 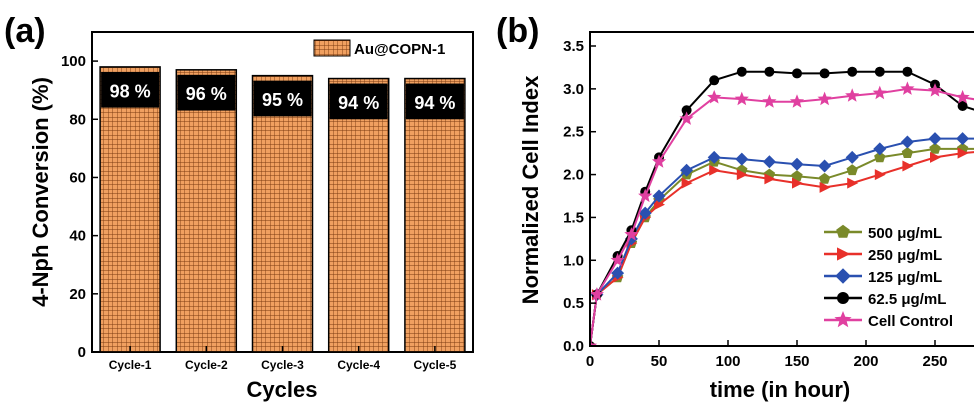 What do you see at coordinates (40, 192) in the screenshot?
I see `panel-a-ylabel: 4-Nph Conversion (%)` at bounding box center [40, 192].